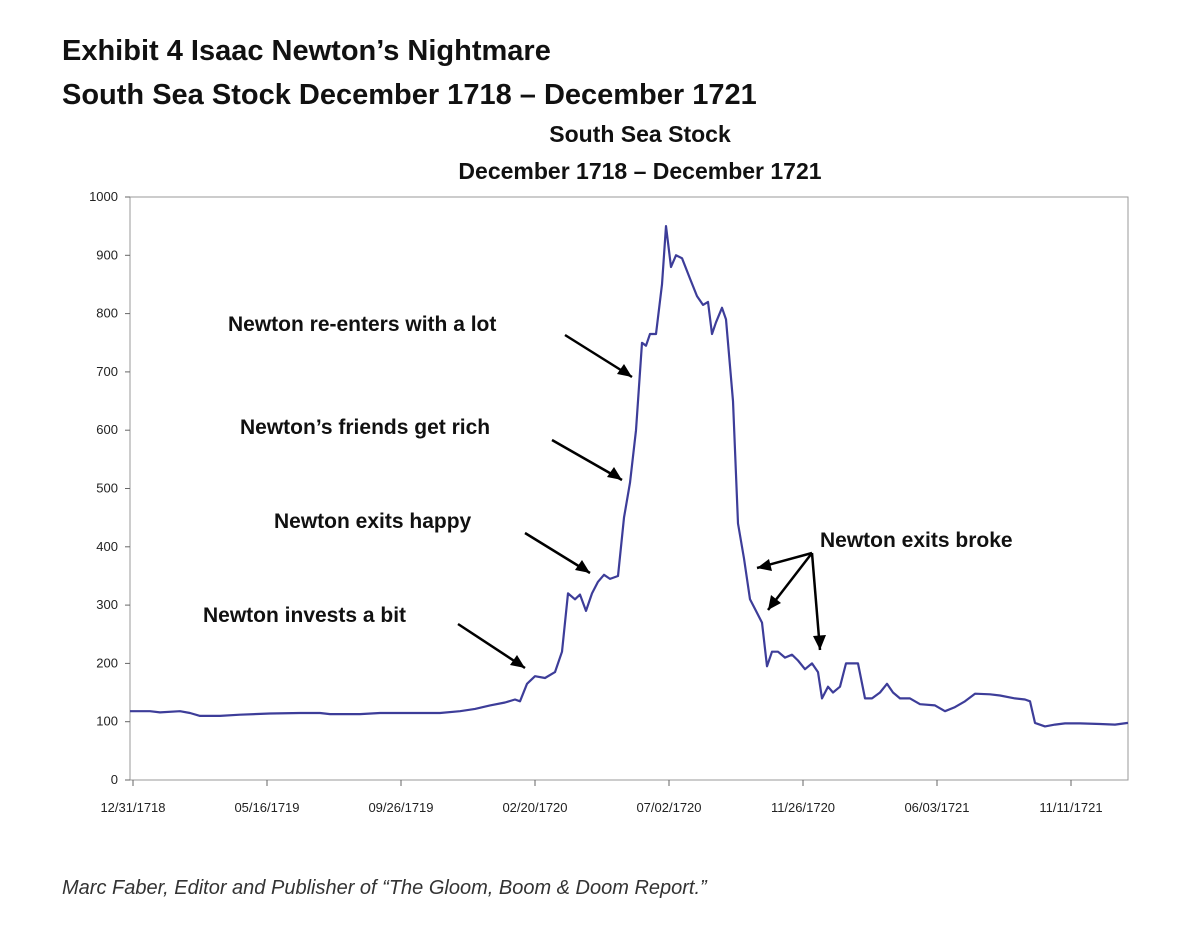 The width and height of the screenshot is (1200, 948). What do you see at coordinates (107, 721) in the screenshot?
I see `y-tick-label: 100` at bounding box center [107, 721].